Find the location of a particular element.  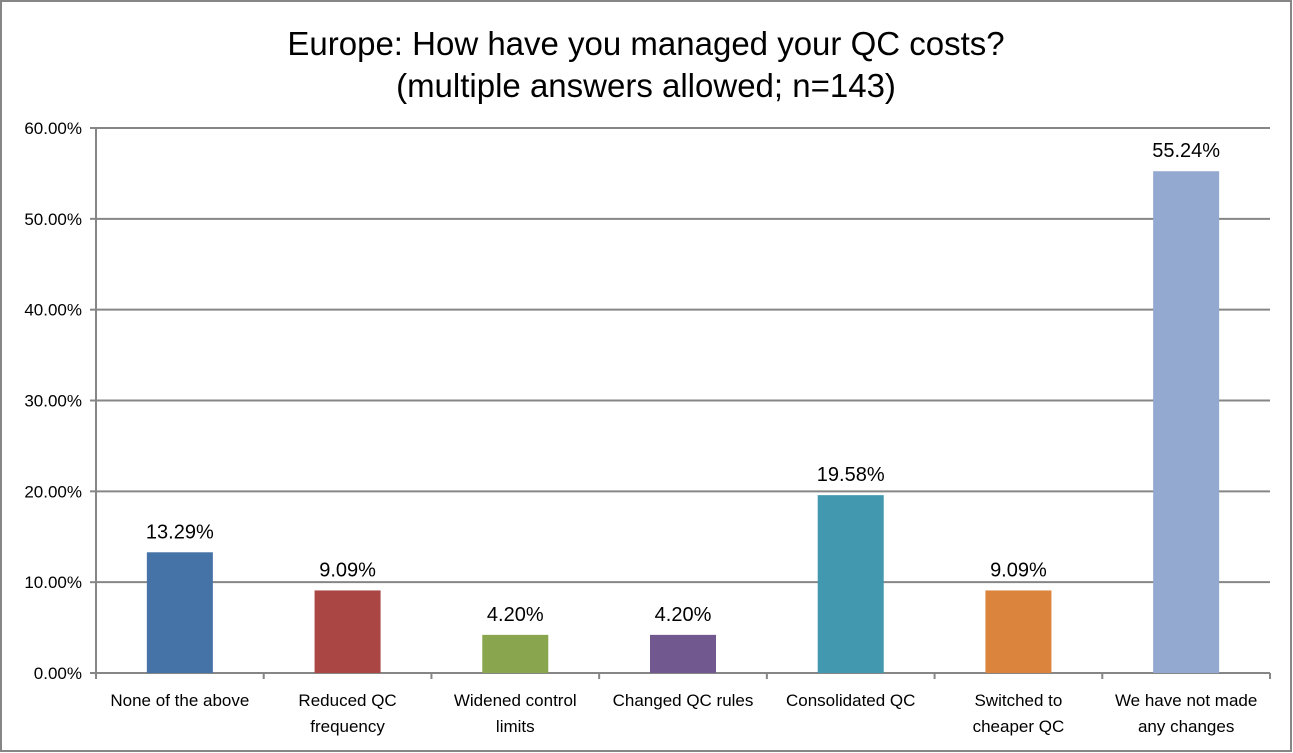

y-tick-label: 20.00% is located at coordinates (53, 491).